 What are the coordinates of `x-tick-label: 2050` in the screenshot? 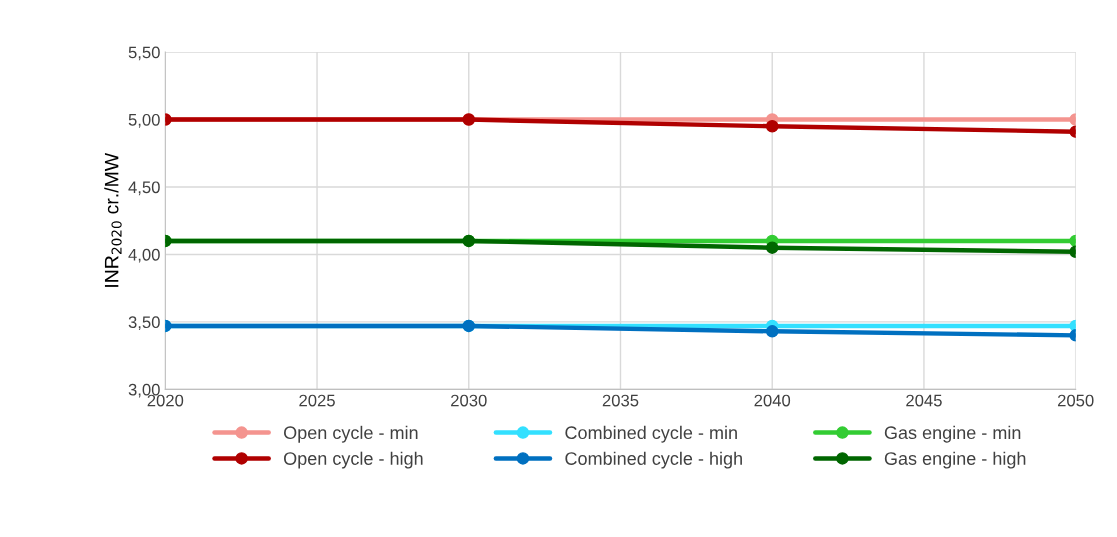 It's located at (1075, 400).